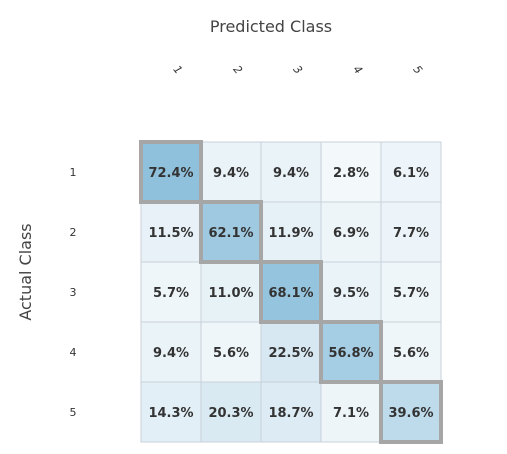 Image resolution: width=507 pixels, height=454 pixels. Describe the element at coordinates (417, 70) in the screenshot. I see `x-tick-label: 5` at that location.